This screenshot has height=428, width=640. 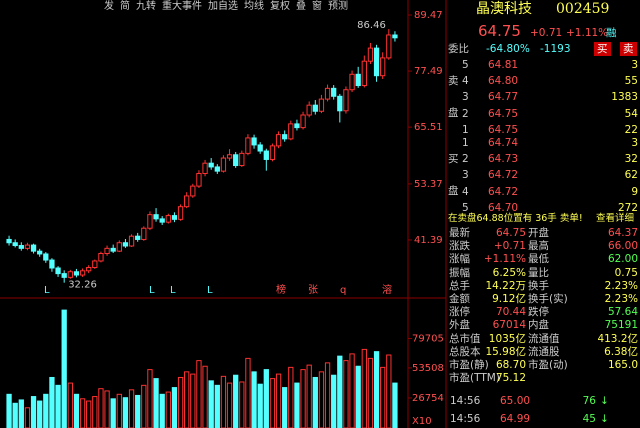 What do you see at coordinates (503, 191) in the screenshot?
I see `text: 64.72` at bounding box center [503, 191].